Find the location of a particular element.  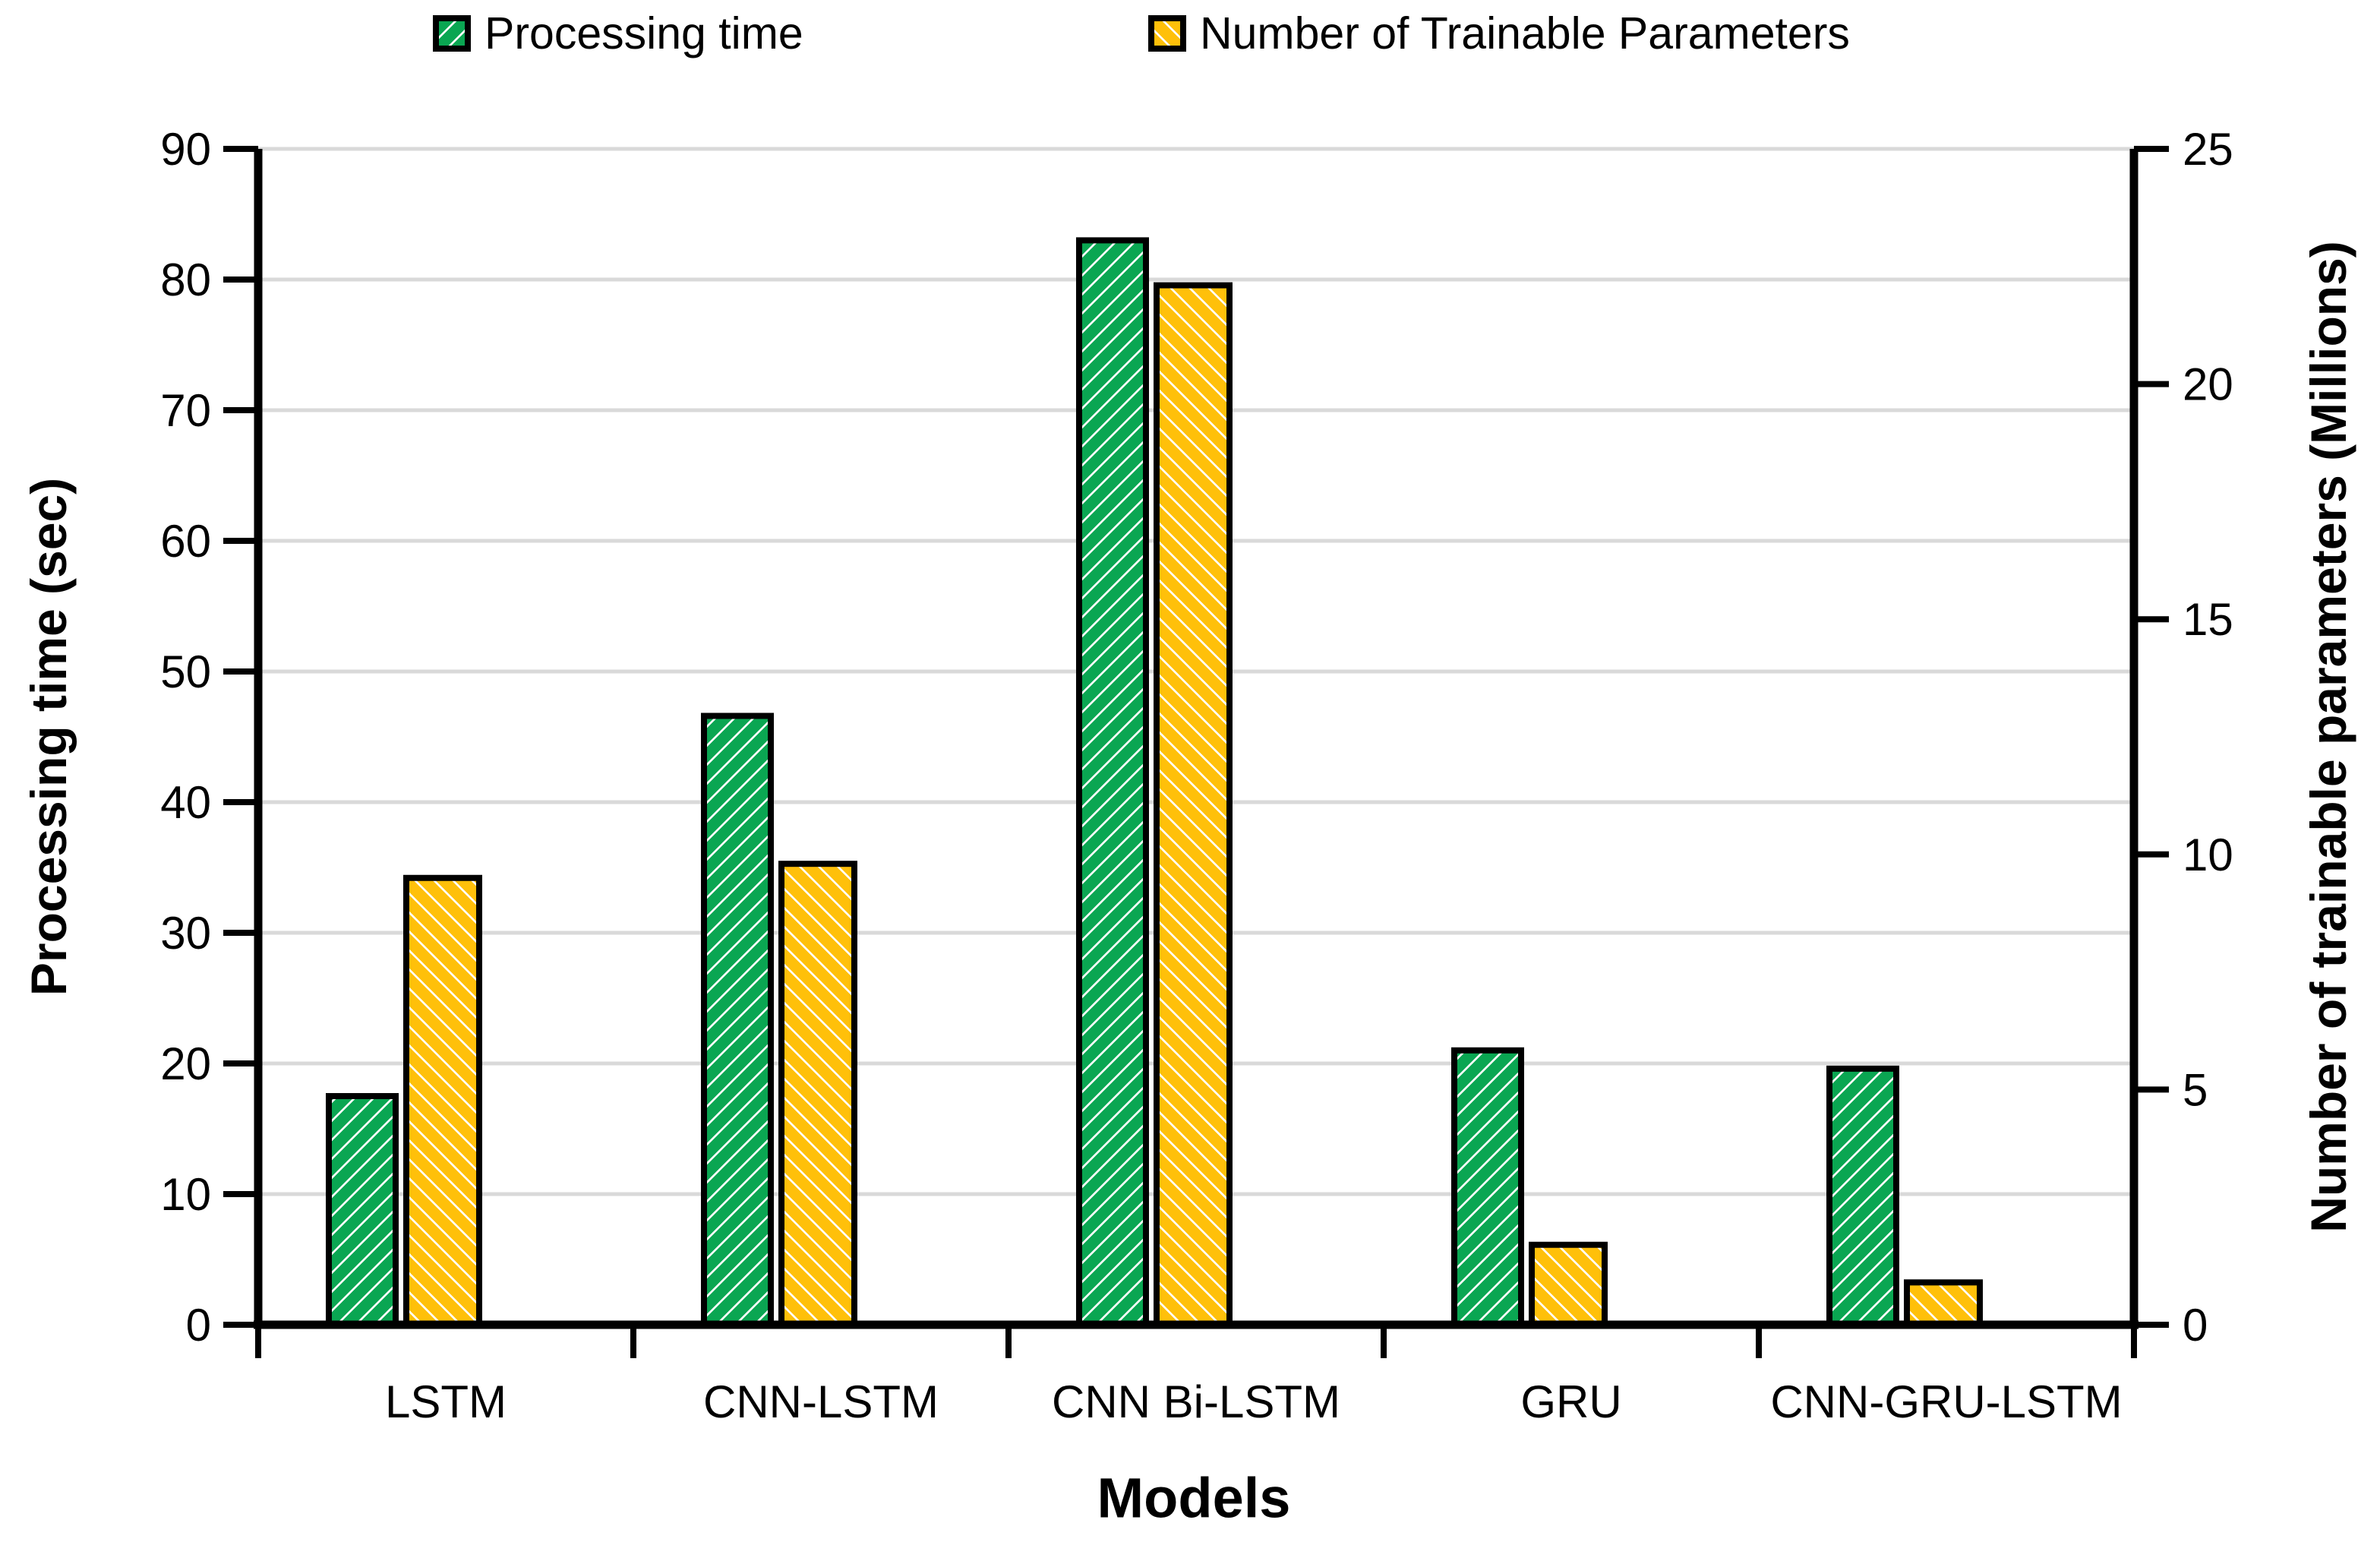

x-axis-category-label: CNN-LSTM is located at coordinates (821, 1401).